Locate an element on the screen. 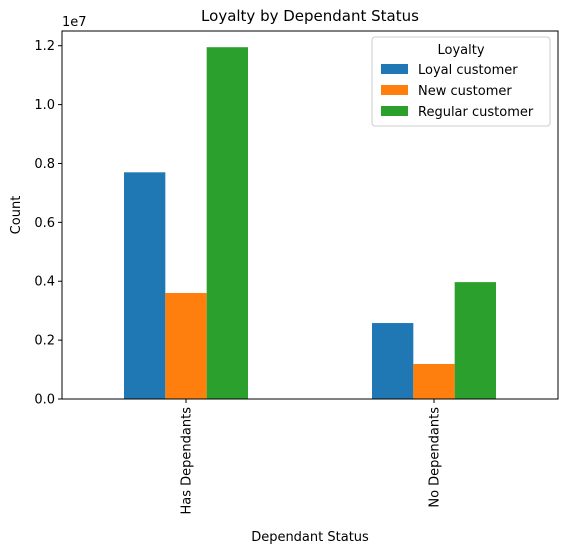  y-offset-label: 1e7 is located at coordinates (74, 22).